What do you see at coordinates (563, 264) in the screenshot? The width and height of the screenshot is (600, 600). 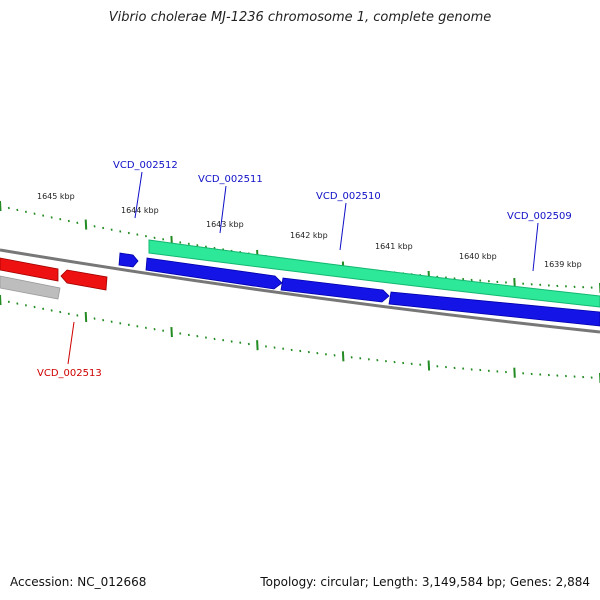 I see `kbp-label: 1639 kbp` at bounding box center [563, 264].